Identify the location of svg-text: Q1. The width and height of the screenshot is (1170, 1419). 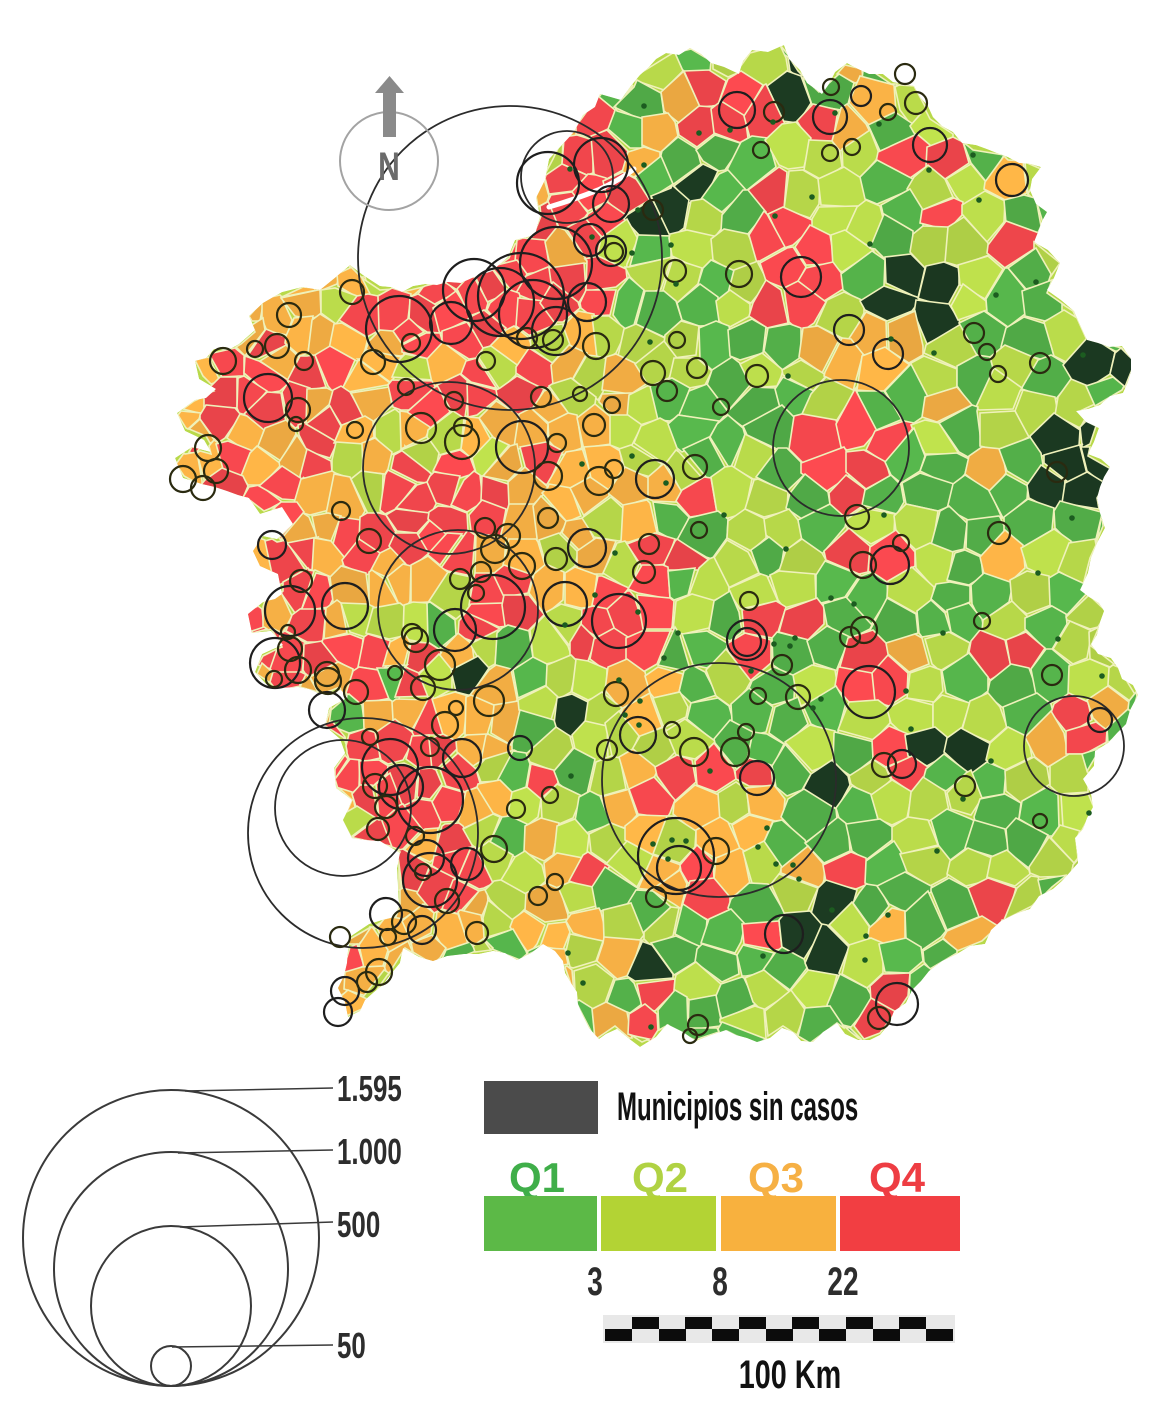
(537, 1177).